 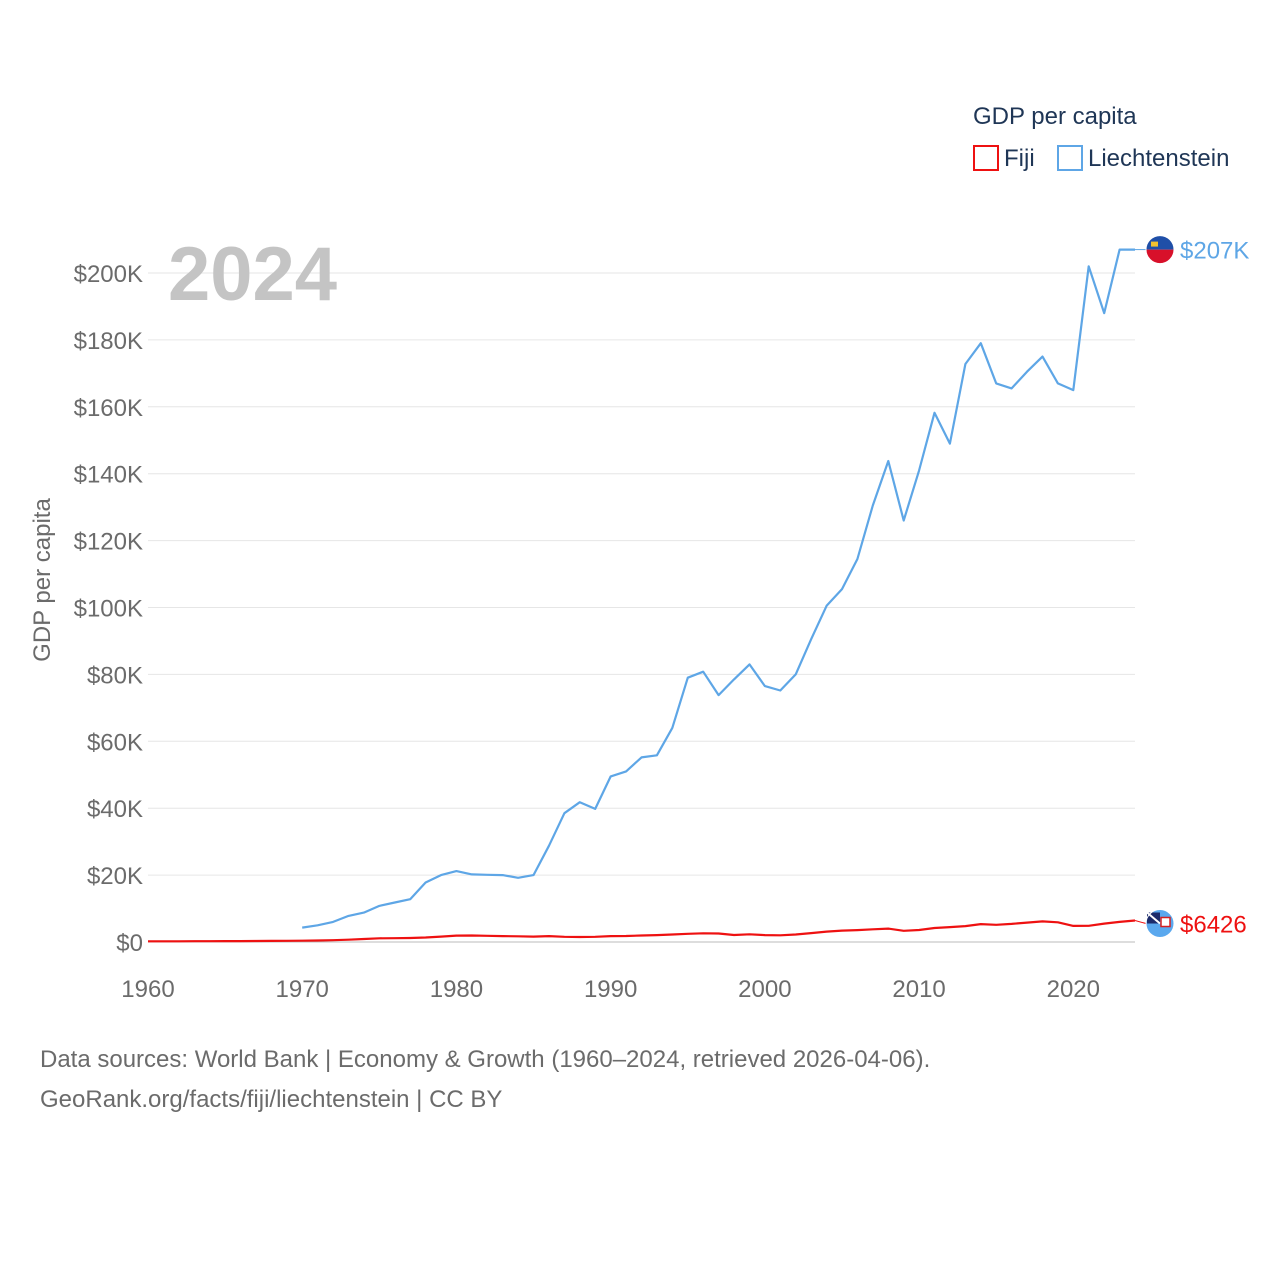 What do you see at coordinates (1160, 250) in the screenshot?
I see `flag-marker-liechtenstein` at bounding box center [1160, 250].